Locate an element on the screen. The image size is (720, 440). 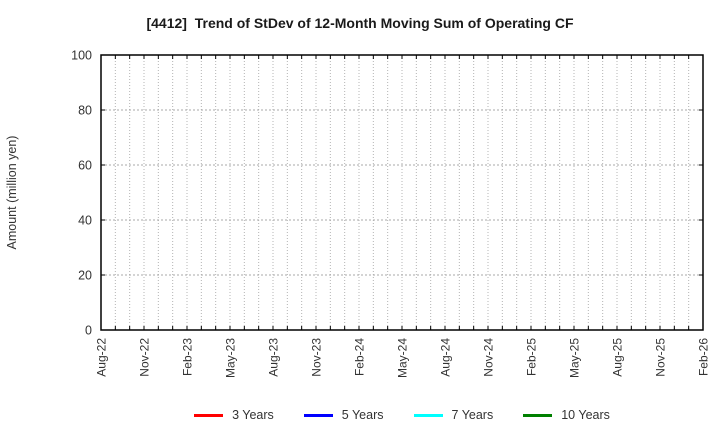
legend-item-7-years: 7 Years is located at coordinates (453, 414).